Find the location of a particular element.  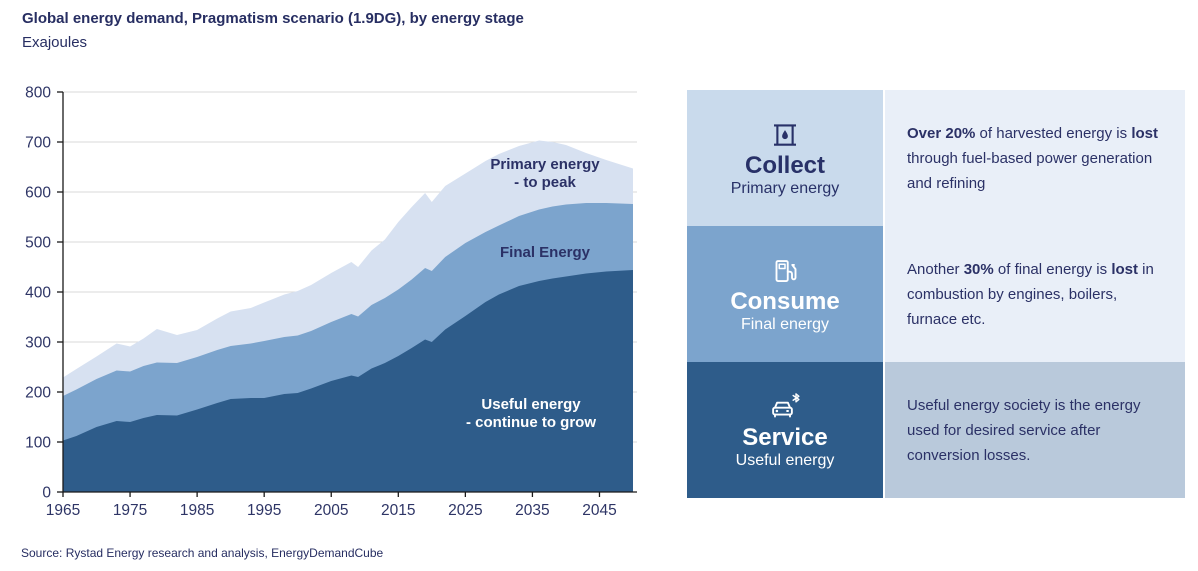

x-tick-label: 2025 is located at coordinates (465, 510).